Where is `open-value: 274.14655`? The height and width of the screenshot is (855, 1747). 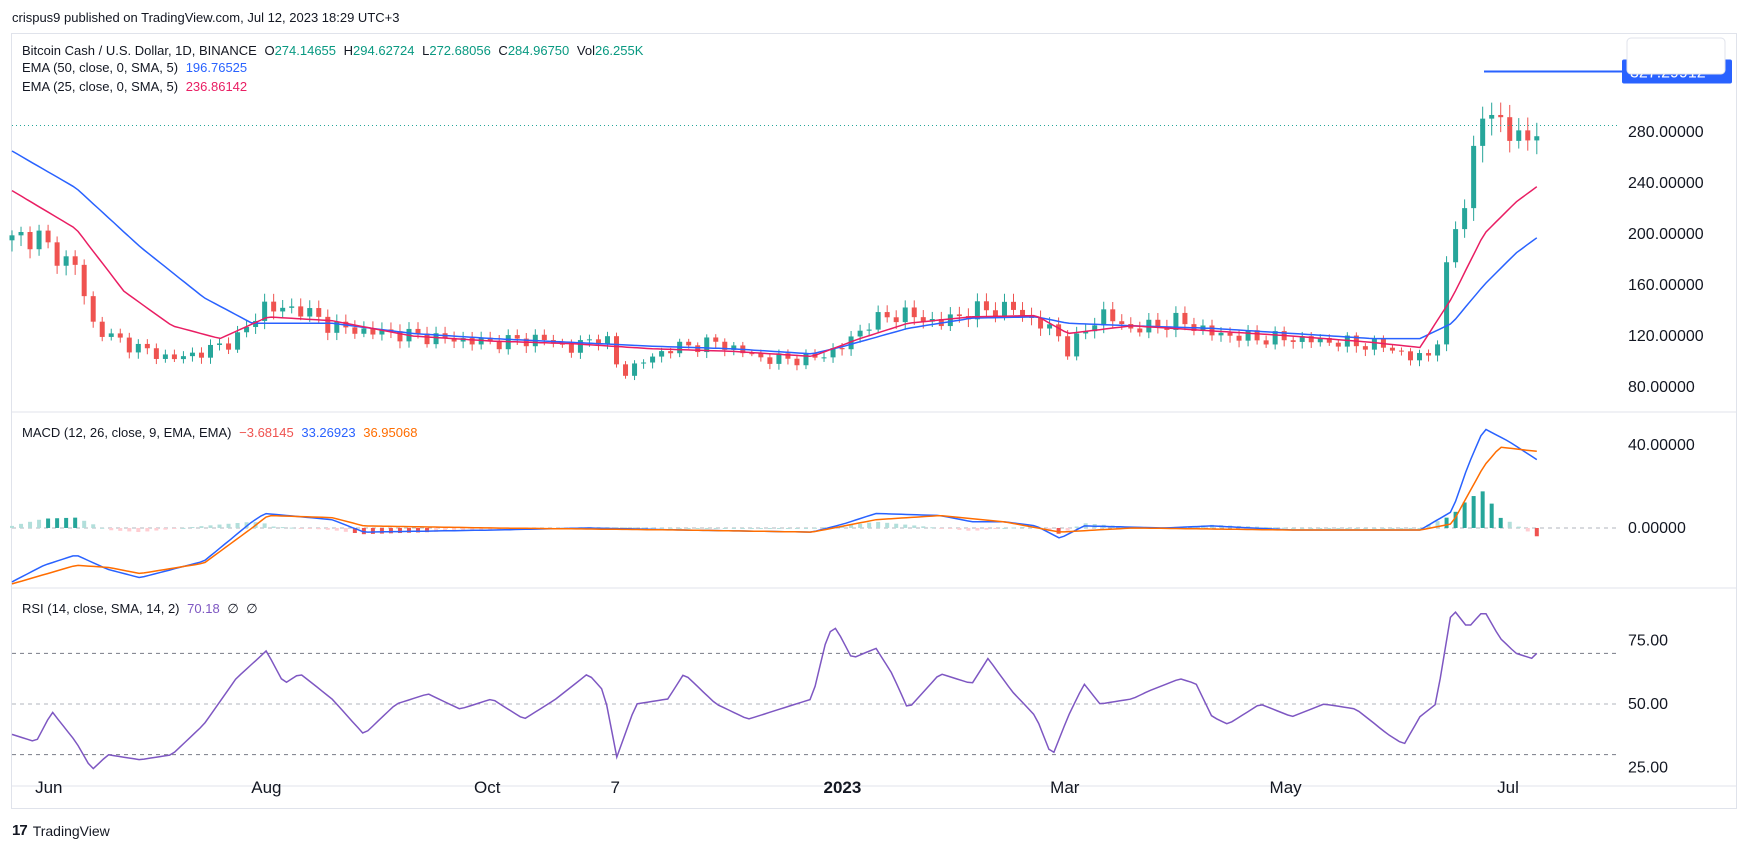 open-value: 274.14655 is located at coordinates (305, 50).